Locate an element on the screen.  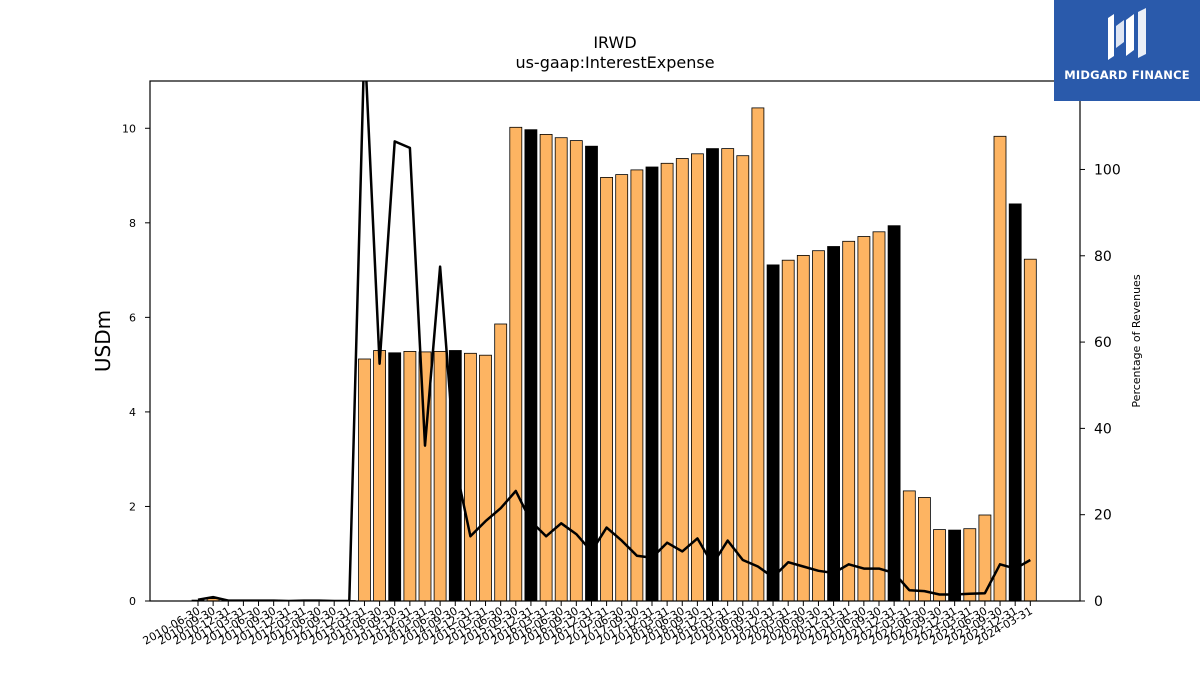
y2-axis-label: Percentage of Revenues is located at coordinates (1136, 340).